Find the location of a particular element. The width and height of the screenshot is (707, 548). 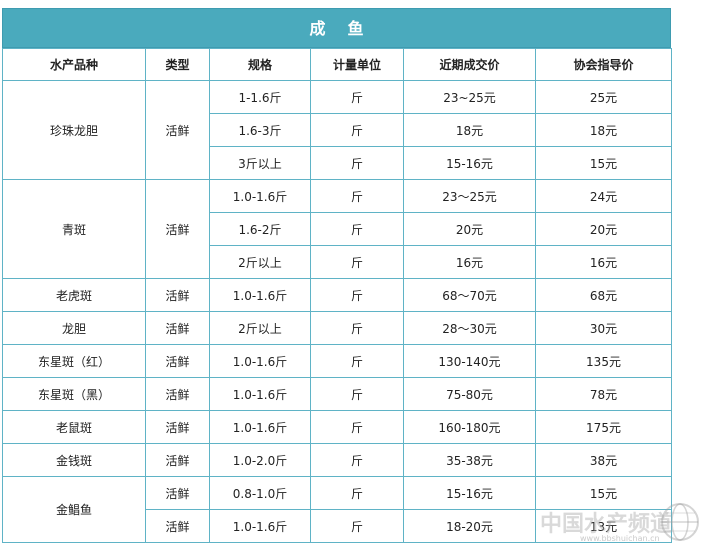

header-spec: 规格 is located at coordinates (260, 64).